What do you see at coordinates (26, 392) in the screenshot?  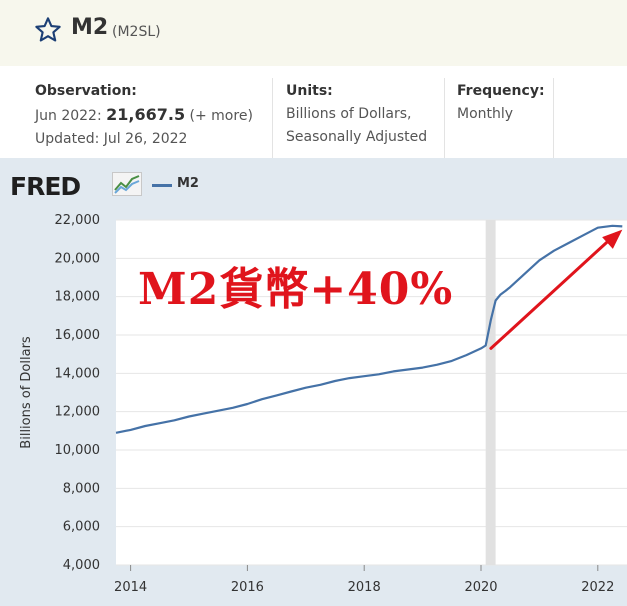 I see `y-axis-label: Billions of Dollars` at bounding box center [26, 392].